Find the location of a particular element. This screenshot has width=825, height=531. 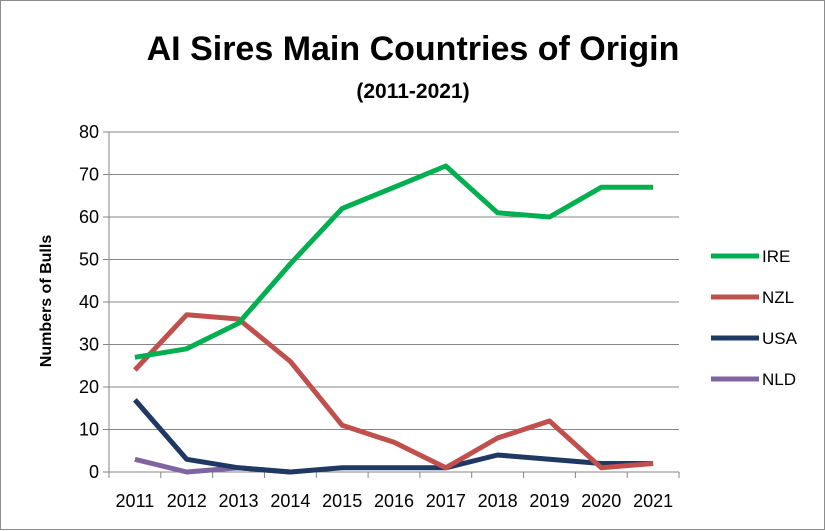

x-tick-label: 2015 is located at coordinates (342, 501).